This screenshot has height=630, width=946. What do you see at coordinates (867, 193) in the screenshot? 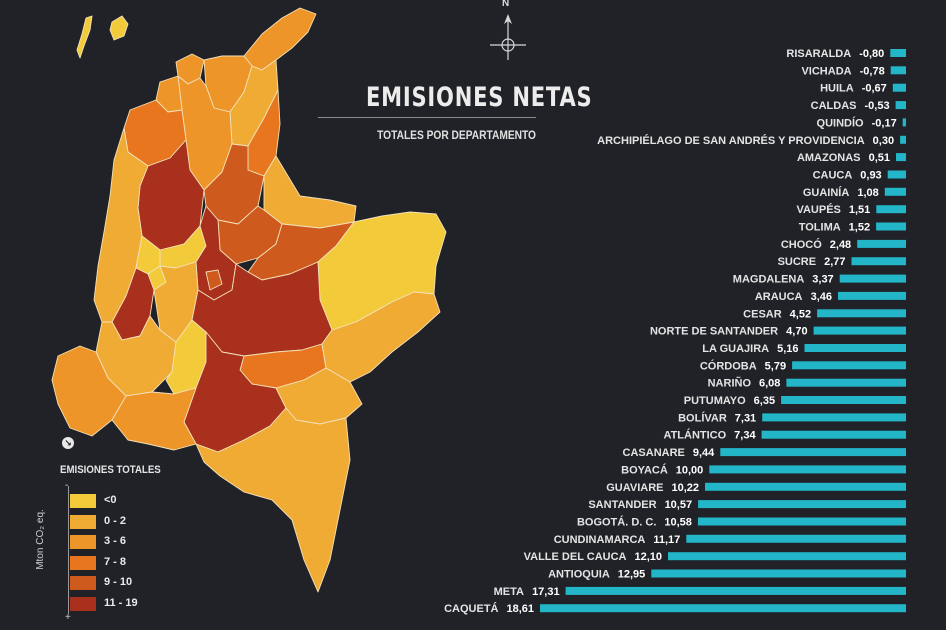
I see `bar-value-label: 1,08` at bounding box center [867, 193].